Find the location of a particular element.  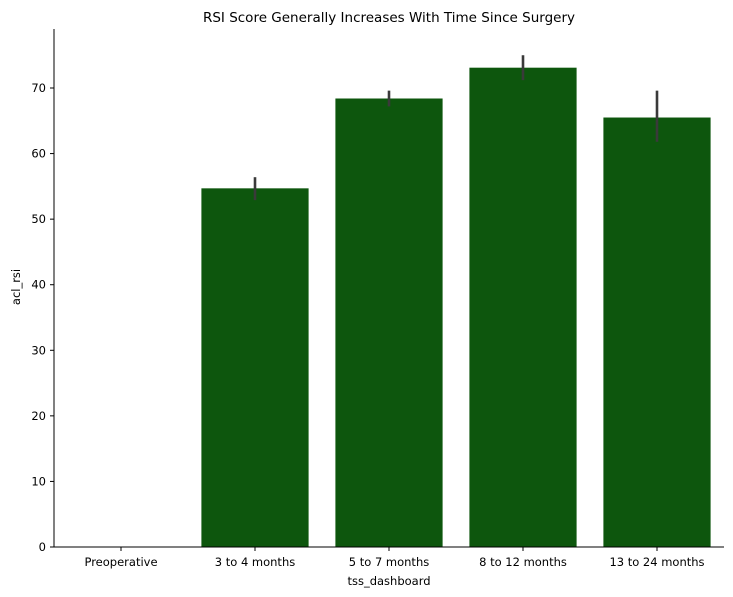

error-bars-layer is located at coordinates (456, 128).